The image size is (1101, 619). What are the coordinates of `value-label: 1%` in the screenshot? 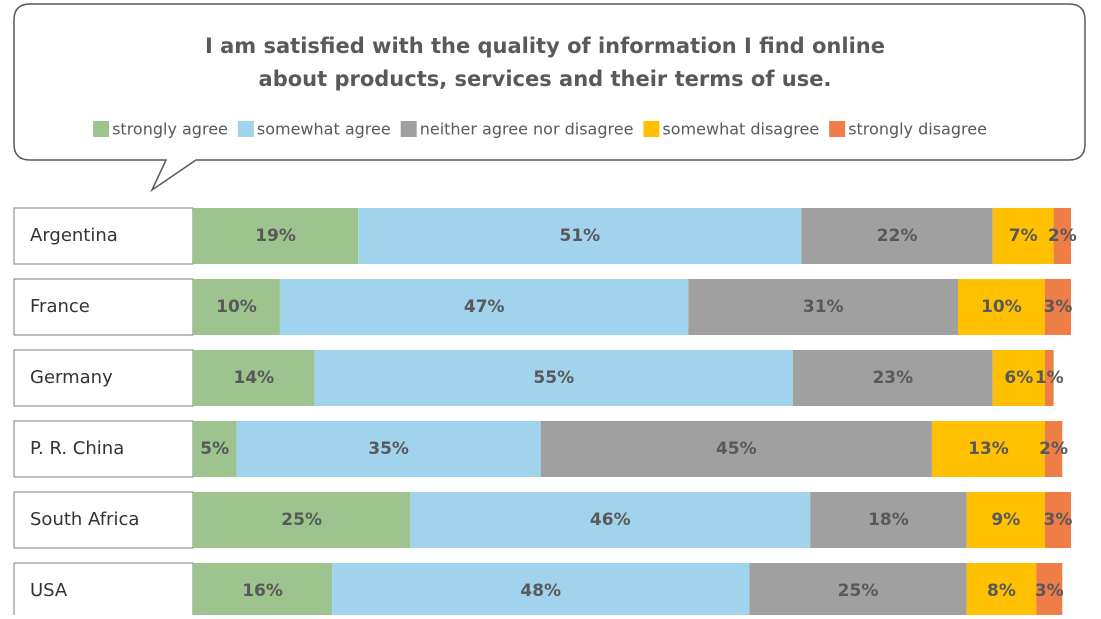 It's located at (1049, 378).